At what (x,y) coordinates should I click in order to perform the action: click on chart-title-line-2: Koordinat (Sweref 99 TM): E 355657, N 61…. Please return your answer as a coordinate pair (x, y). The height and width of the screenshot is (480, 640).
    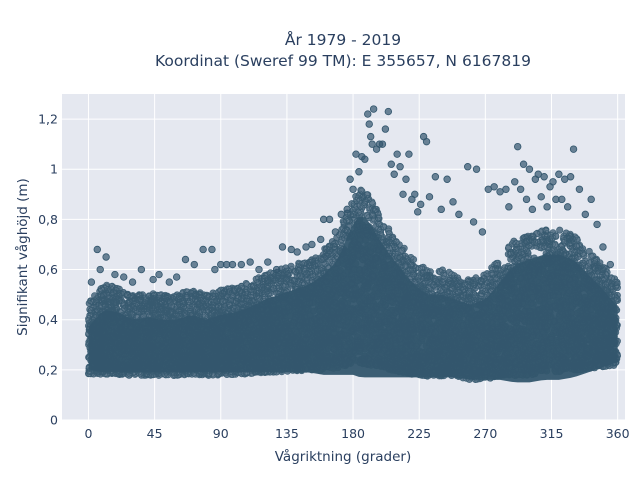
    Looking at the image, I should click on (343, 61).